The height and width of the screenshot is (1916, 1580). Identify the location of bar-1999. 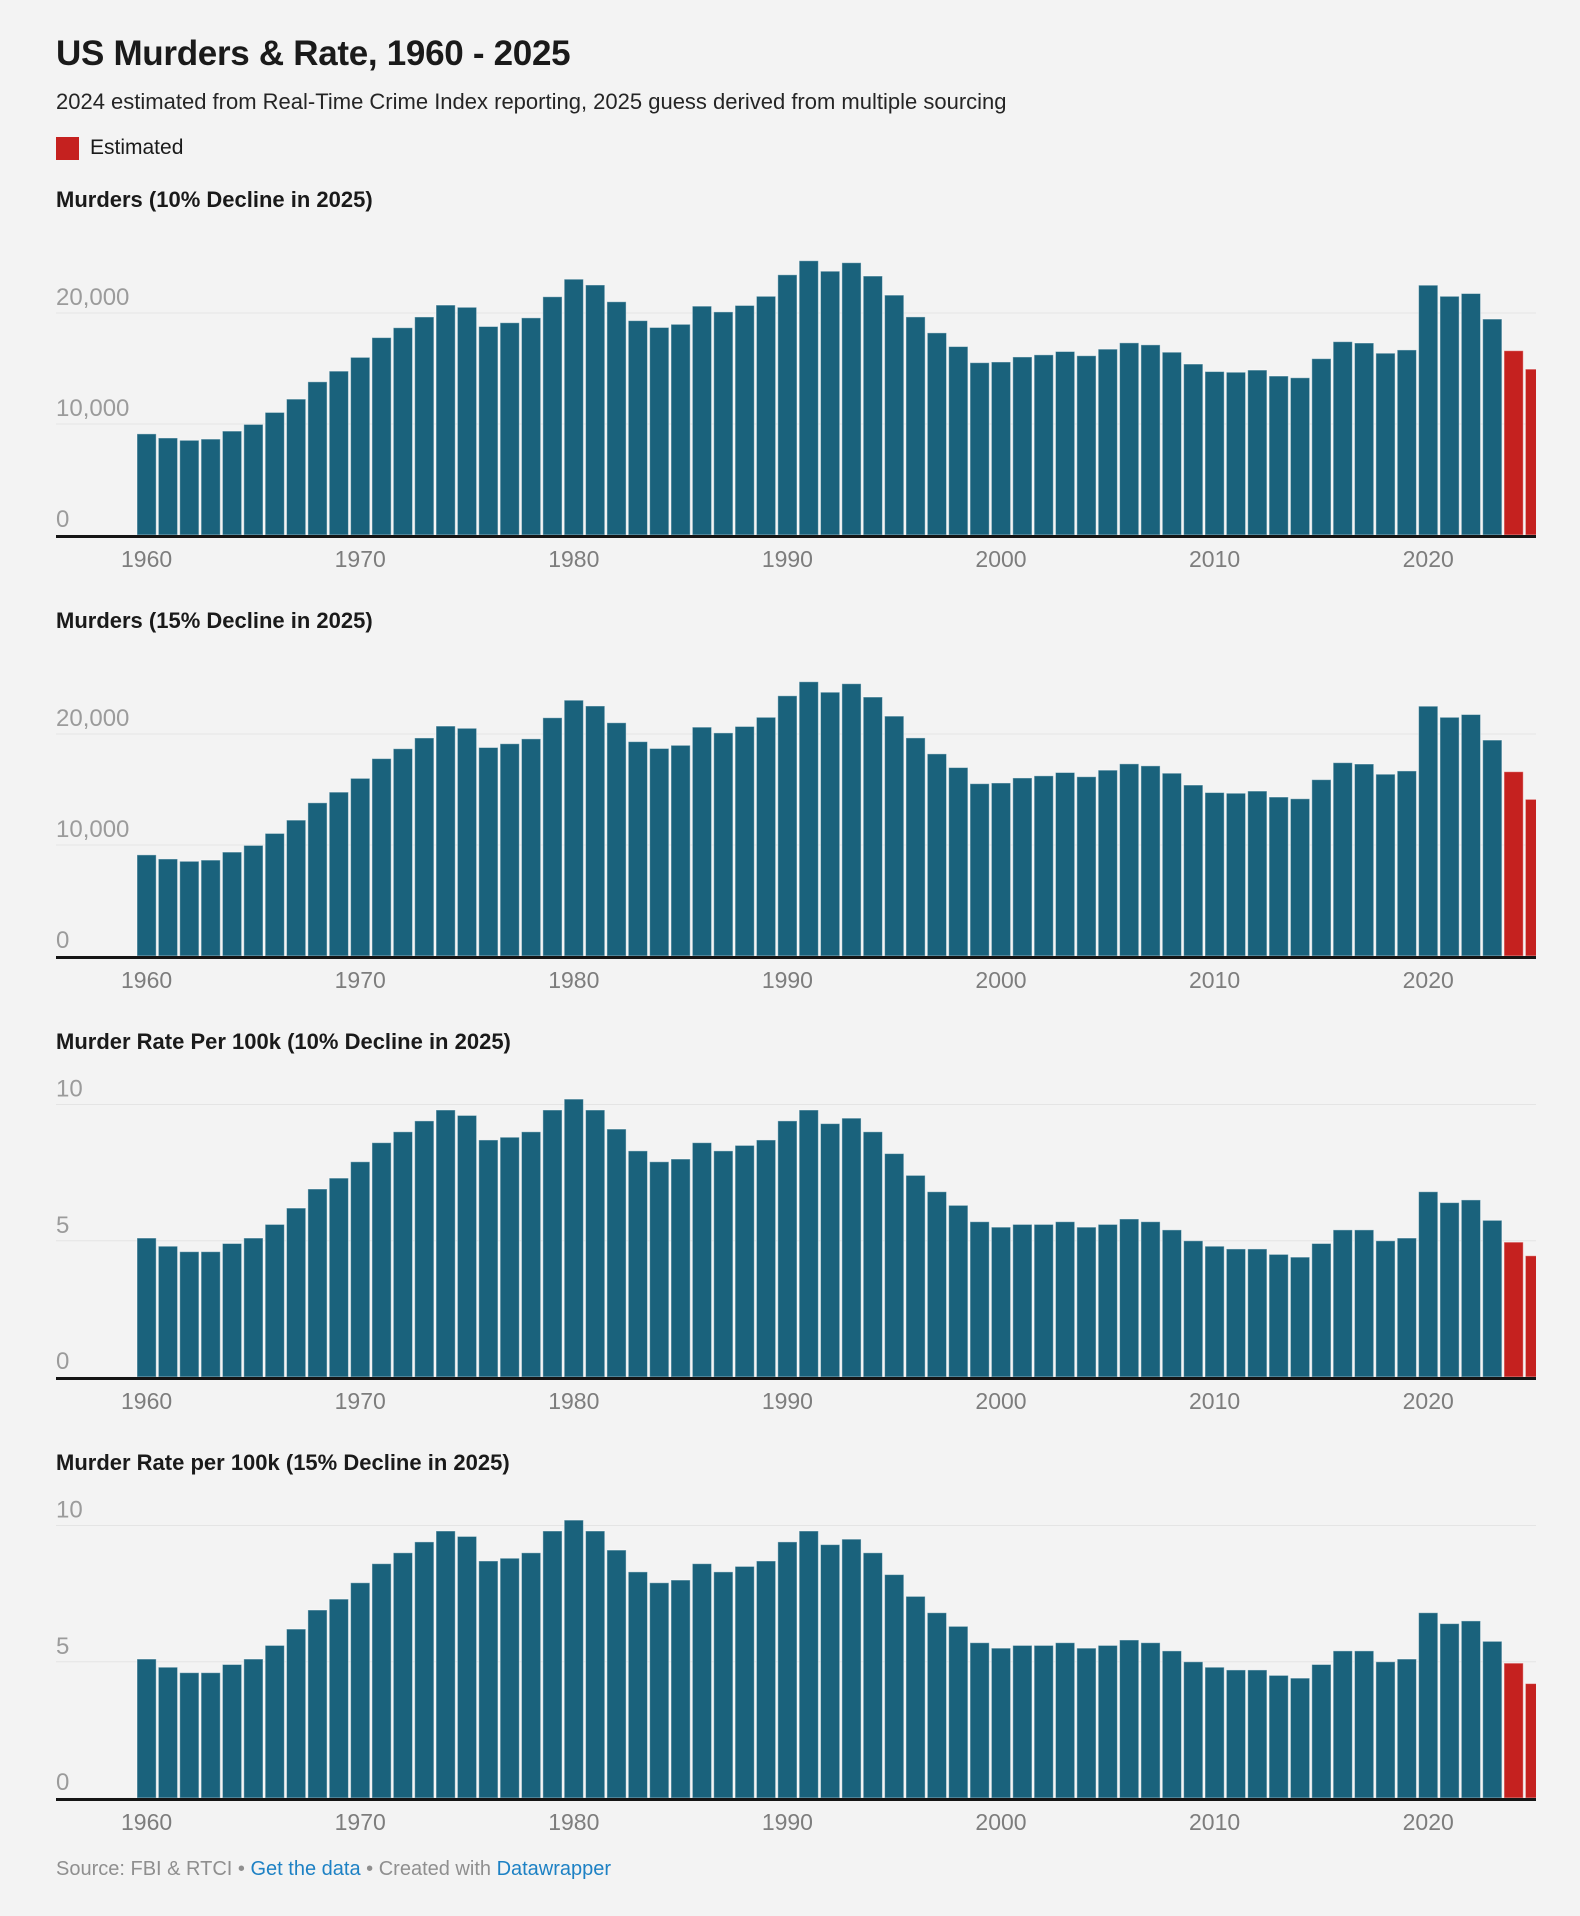
(979, 870).